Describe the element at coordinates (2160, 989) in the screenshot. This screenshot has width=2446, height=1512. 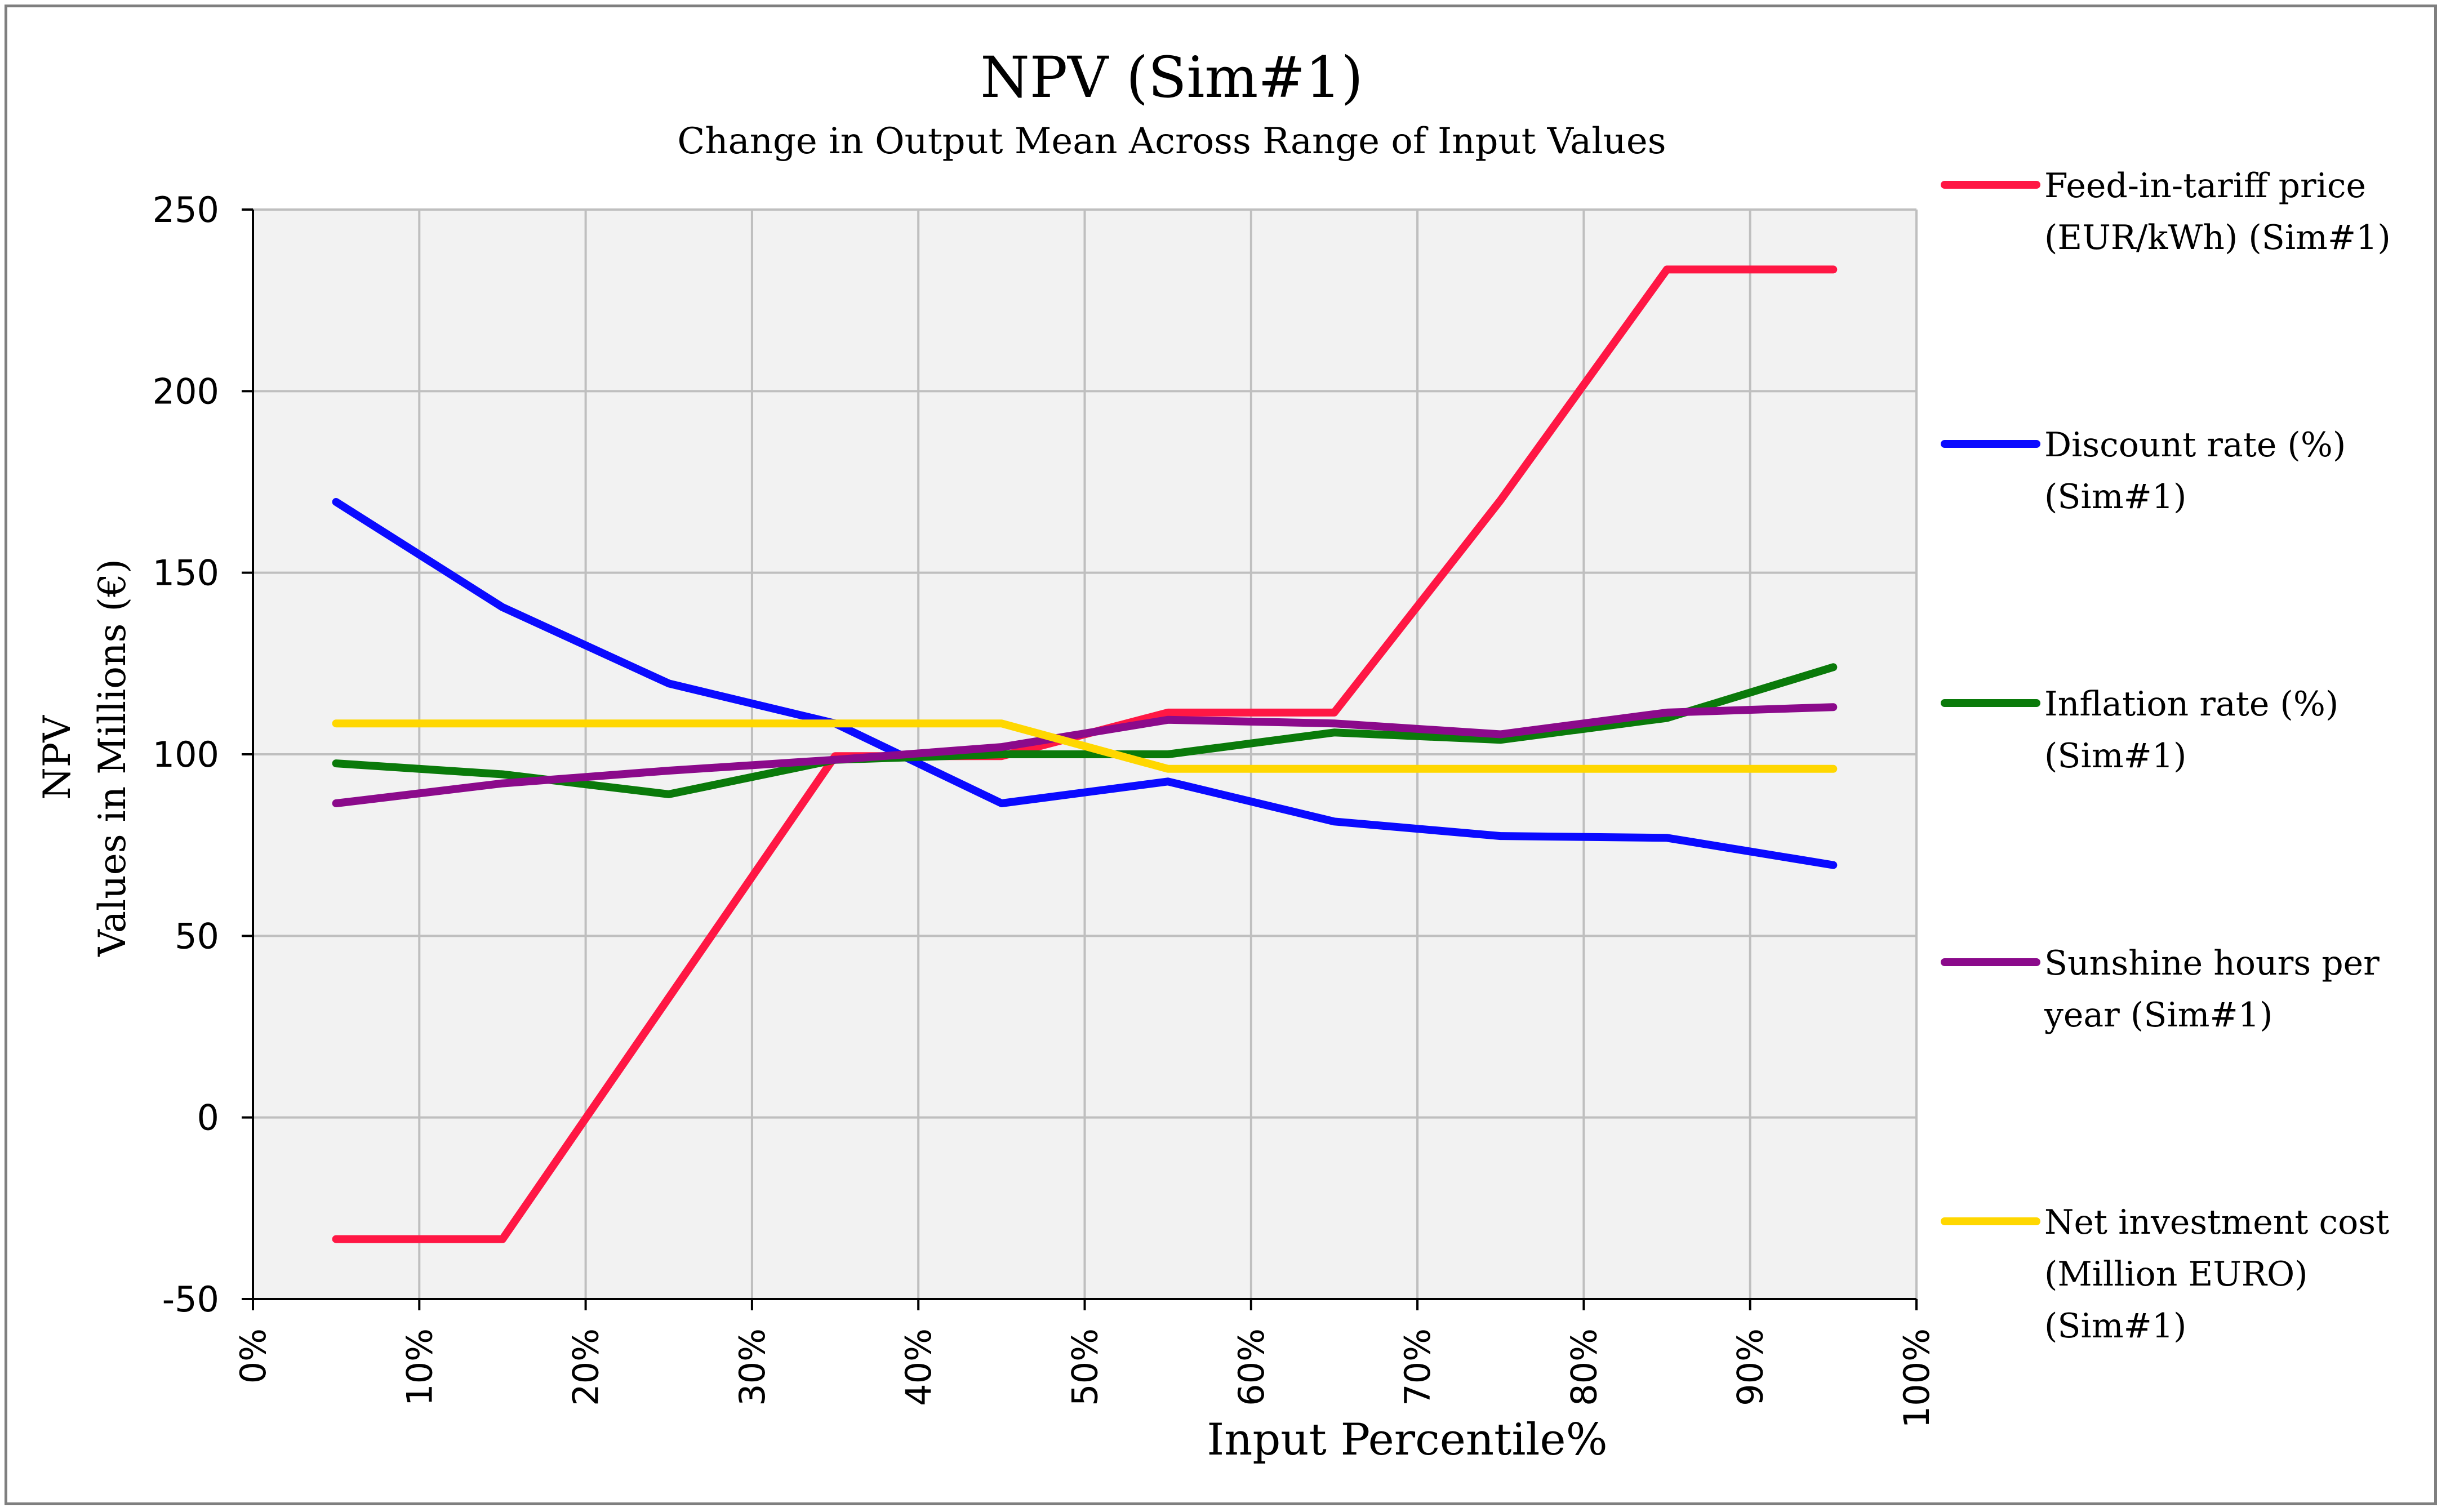
I see `legend-item-sunshine-hours: Sunshine hours per year (Sim#1)` at that location.